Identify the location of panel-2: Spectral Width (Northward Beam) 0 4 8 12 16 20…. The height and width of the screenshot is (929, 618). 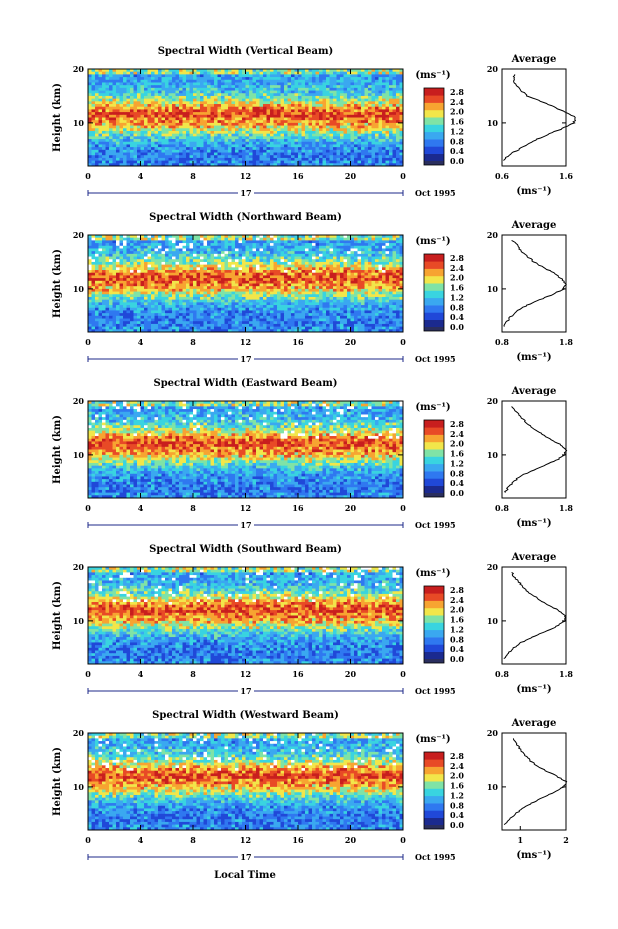
(312, 288).